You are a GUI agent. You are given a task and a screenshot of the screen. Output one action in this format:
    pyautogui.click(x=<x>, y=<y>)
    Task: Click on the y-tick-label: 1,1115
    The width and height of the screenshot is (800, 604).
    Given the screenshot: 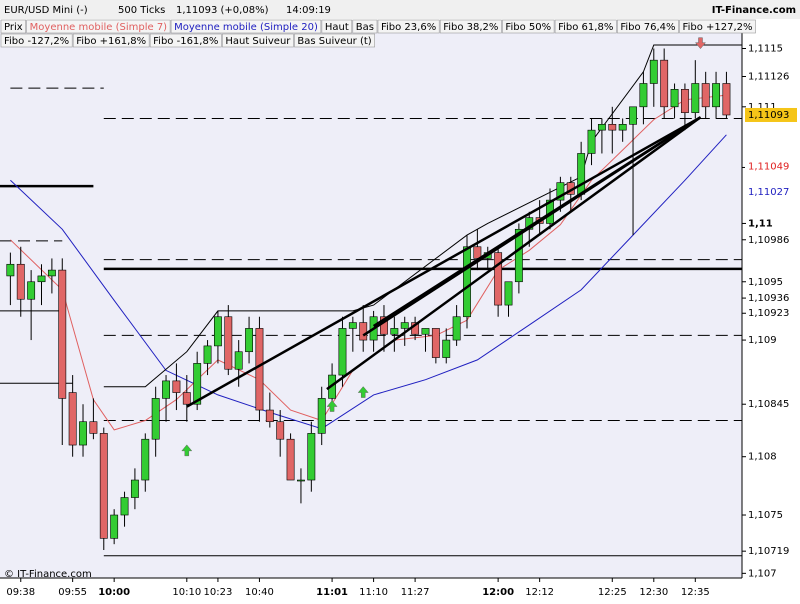 What is the action you would take?
    pyautogui.click(x=765, y=48)
    